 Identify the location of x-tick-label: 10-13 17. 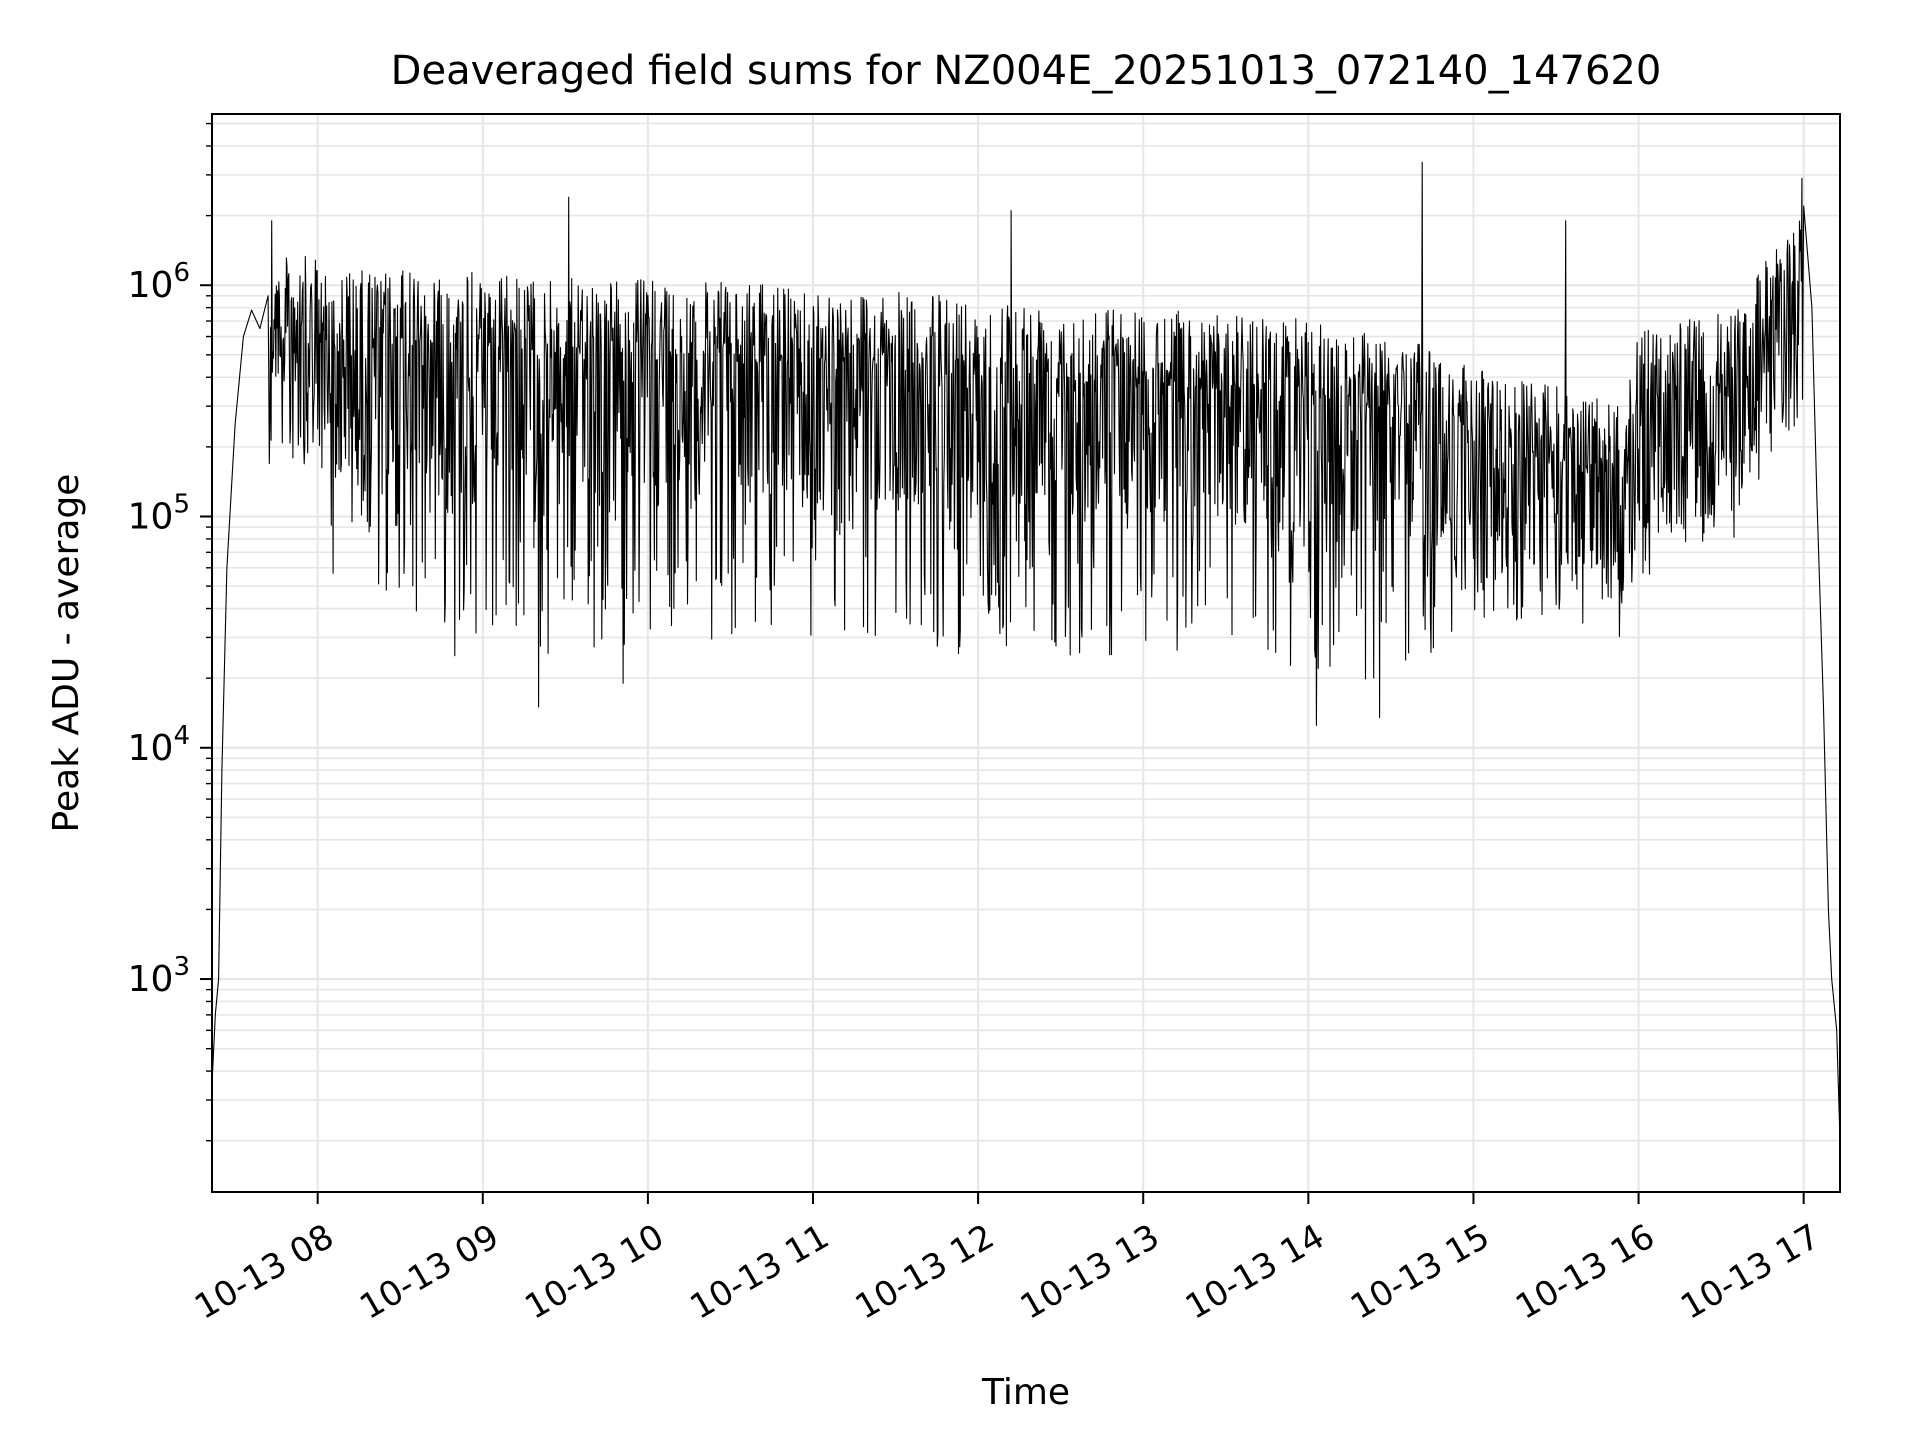
(1750, 1272).